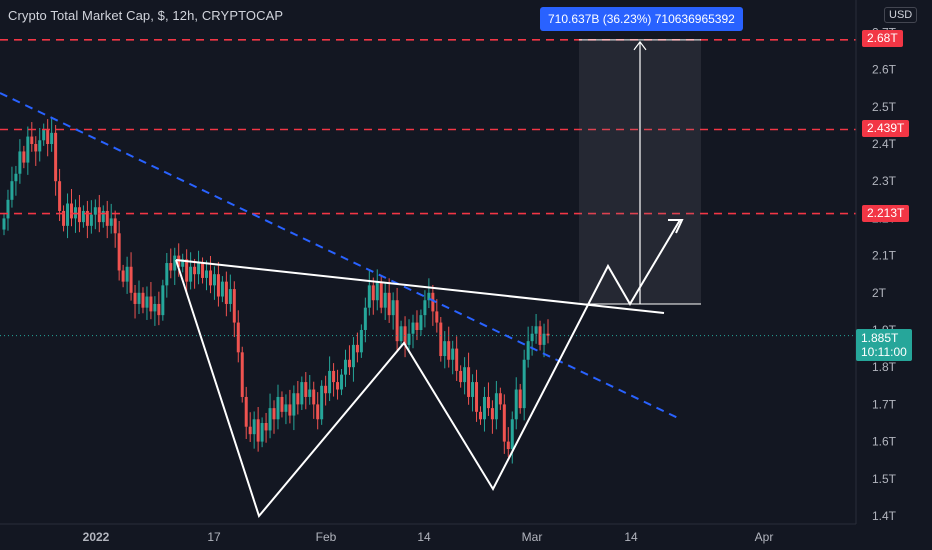  Describe the element at coordinates (424, 537) in the screenshot. I see `time-tick-label: 14` at that location.